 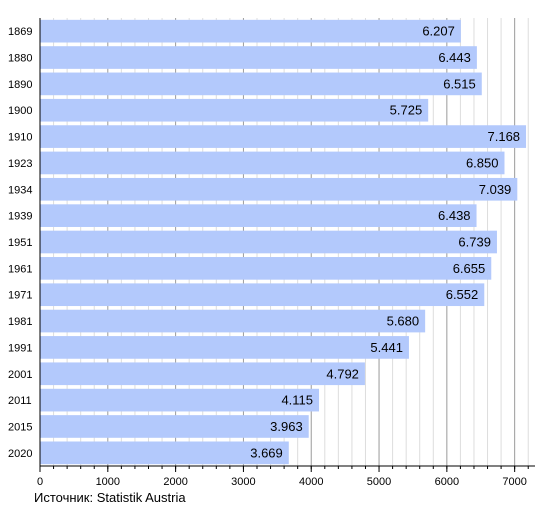 What do you see at coordinates (20, 111) in the screenshot?
I see `category-label: 1900` at bounding box center [20, 111].